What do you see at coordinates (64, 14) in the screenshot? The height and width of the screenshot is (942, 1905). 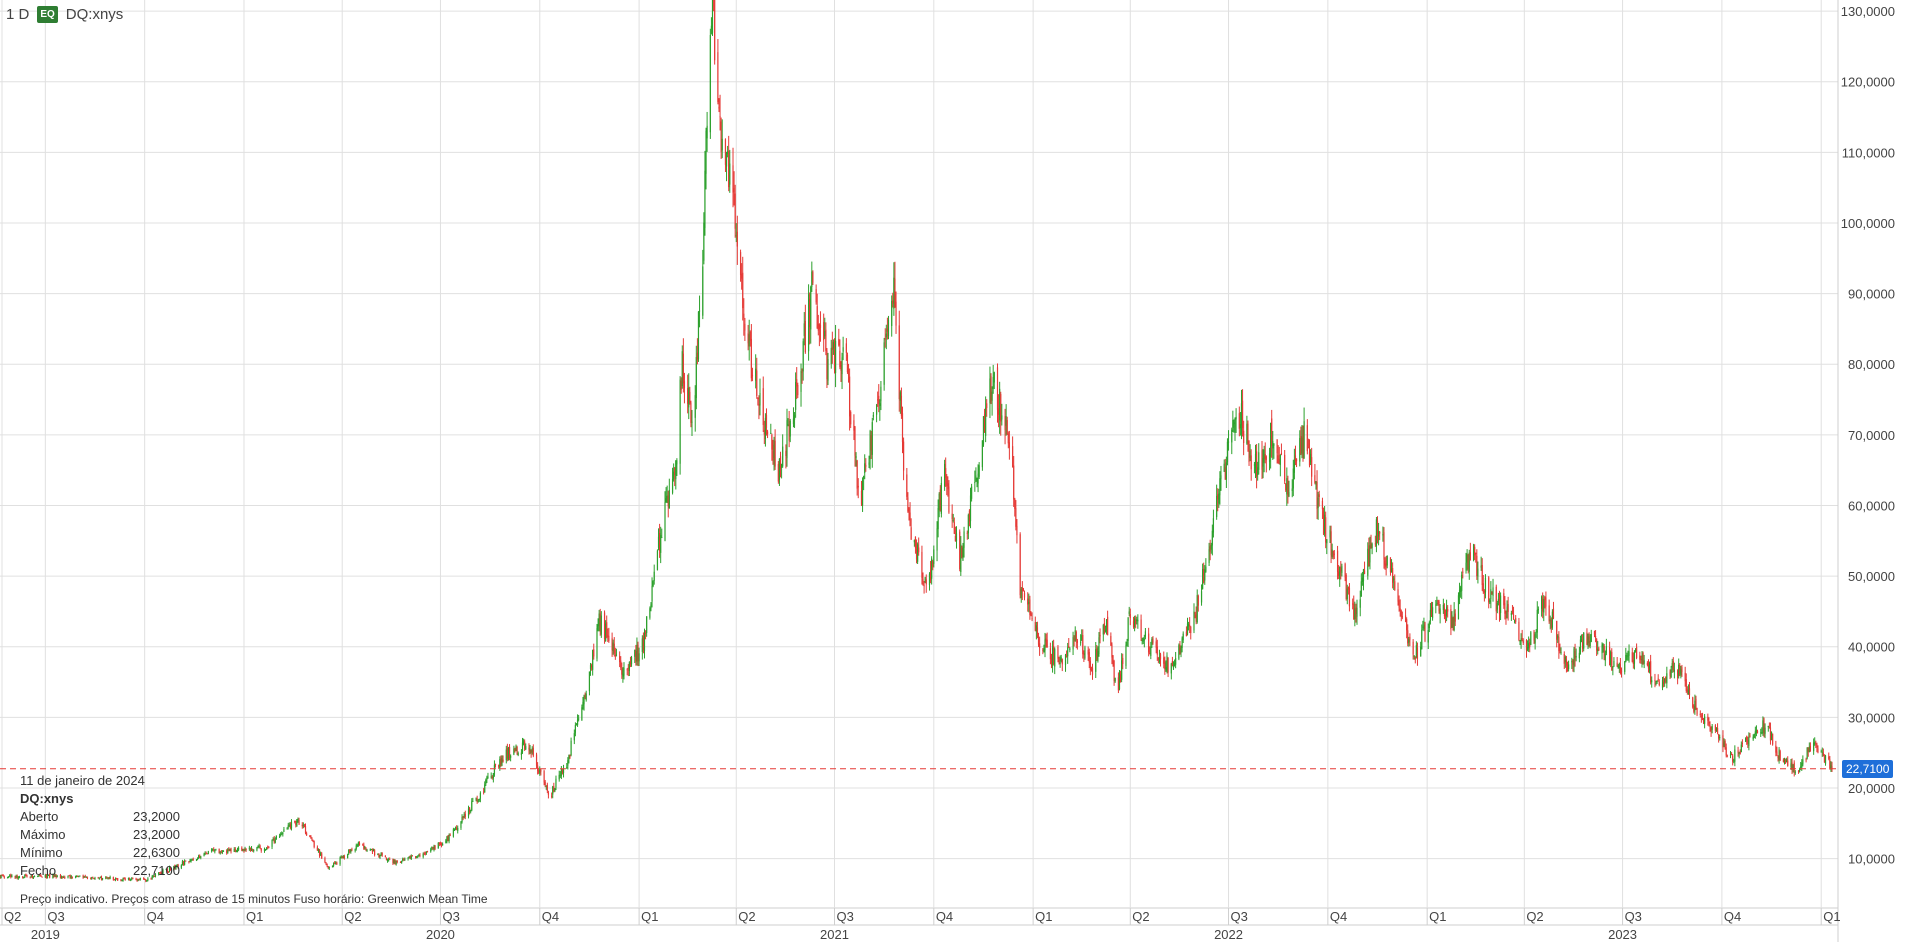 I see `chart-header: 1 D EQ DQ:xnys` at bounding box center [64, 14].